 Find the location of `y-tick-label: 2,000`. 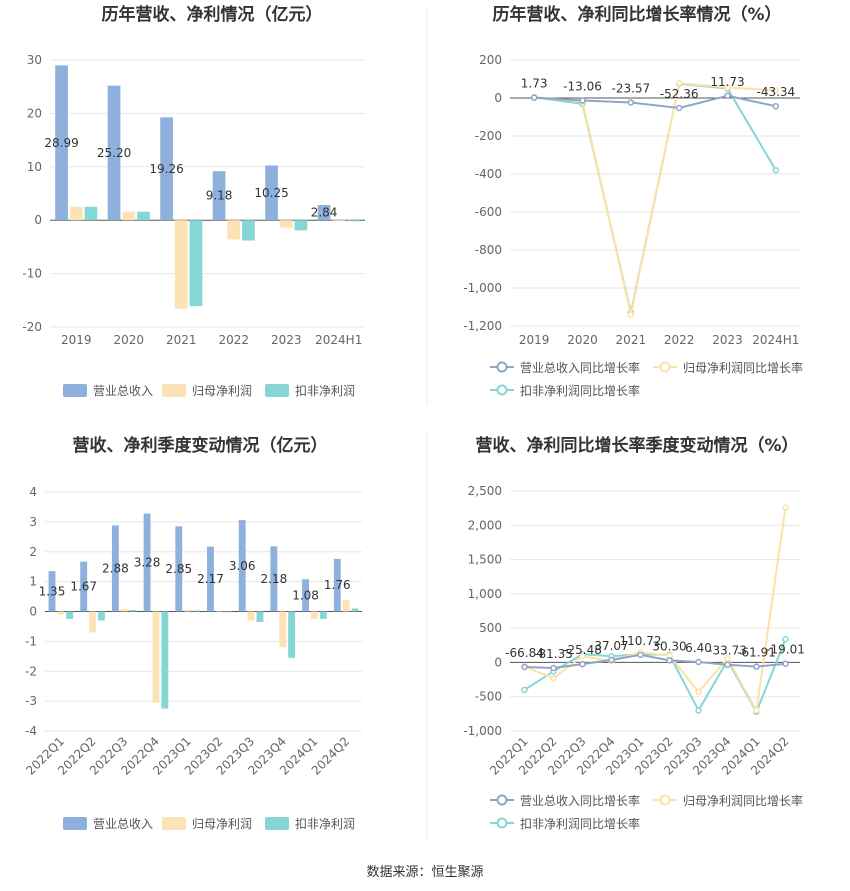

y-tick-label: 2,000 is located at coordinates (485, 525).